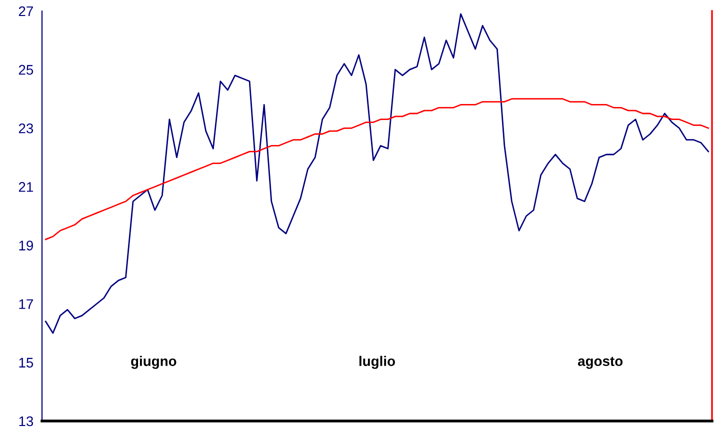 The image size is (720, 441). Describe the element at coordinates (26, 304) in the screenshot. I see `y-tick-label: 17` at that location.